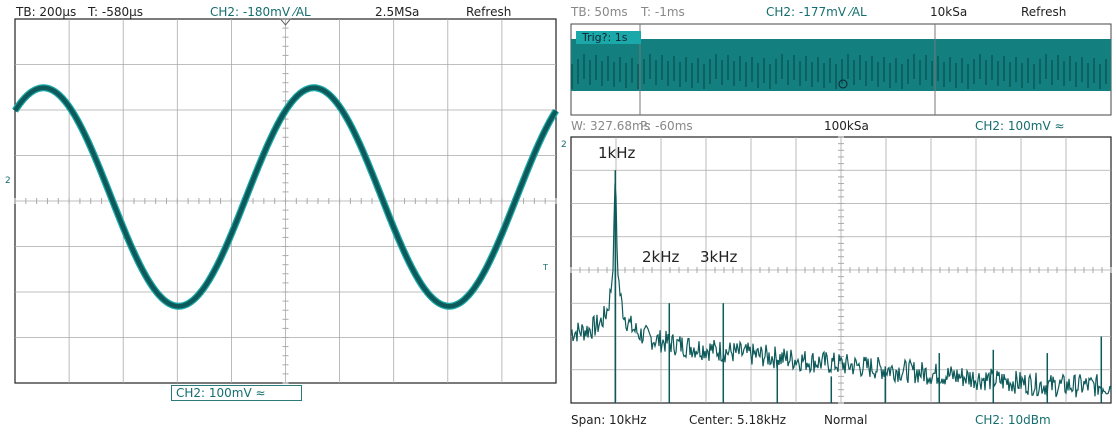  What do you see at coordinates (609, 420) in the screenshot?
I see `fft-span-label: Span: 10kHz` at bounding box center [609, 420].